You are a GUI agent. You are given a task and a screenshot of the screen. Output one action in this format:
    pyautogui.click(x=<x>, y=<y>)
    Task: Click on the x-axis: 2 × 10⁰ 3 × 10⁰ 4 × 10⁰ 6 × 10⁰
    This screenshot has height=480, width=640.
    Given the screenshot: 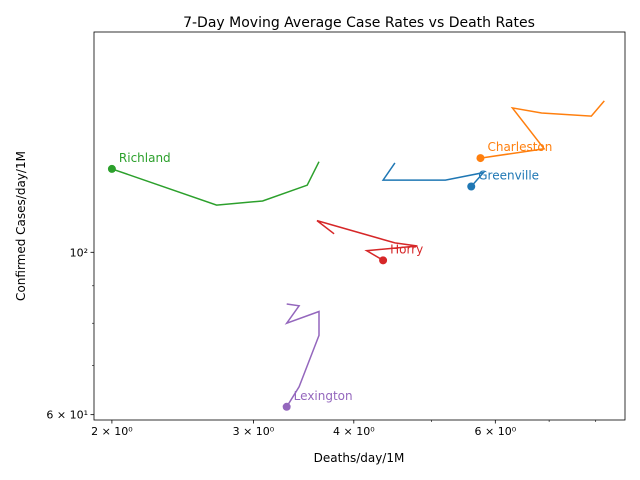 What is the action you would take?
    pyautogui.click(x=344, y=429)
    